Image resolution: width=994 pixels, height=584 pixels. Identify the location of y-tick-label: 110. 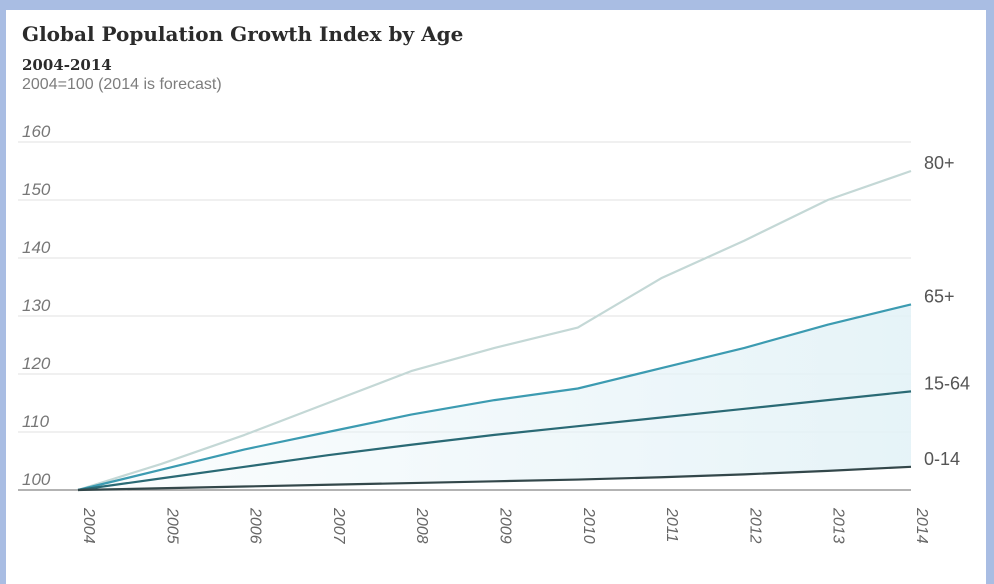
(36, 421).